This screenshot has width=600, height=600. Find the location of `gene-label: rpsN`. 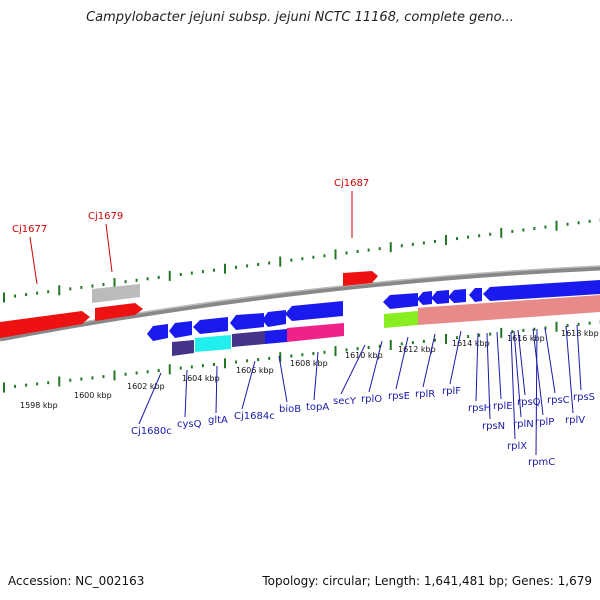

gene-label: rpsN is located at coordinates (493, 426).